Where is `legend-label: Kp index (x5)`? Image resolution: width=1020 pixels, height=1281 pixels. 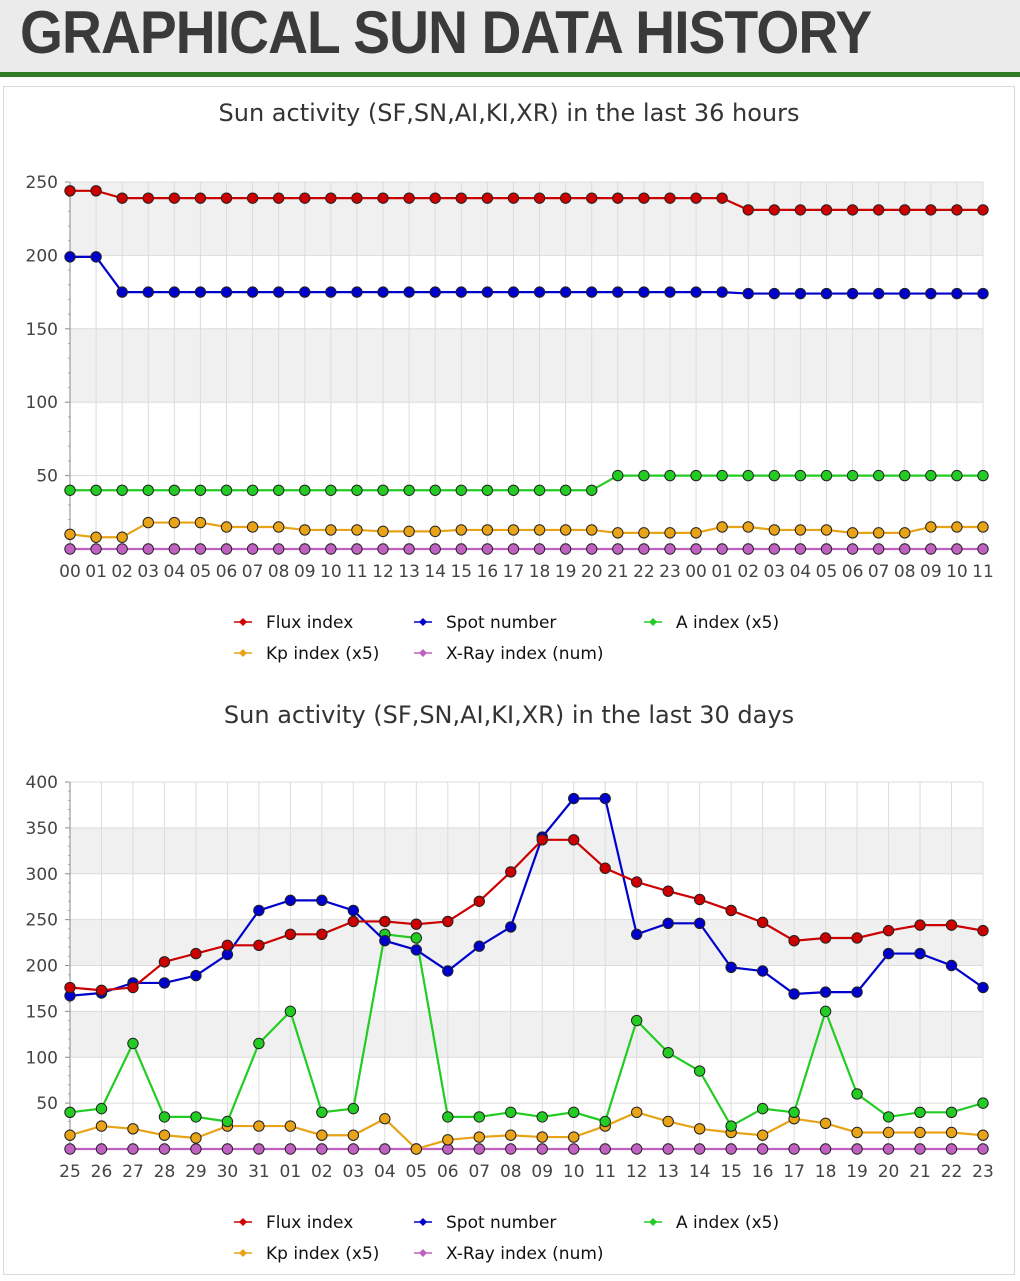 legend-label: Kp index (x5) is located at coordinates (322, 654).